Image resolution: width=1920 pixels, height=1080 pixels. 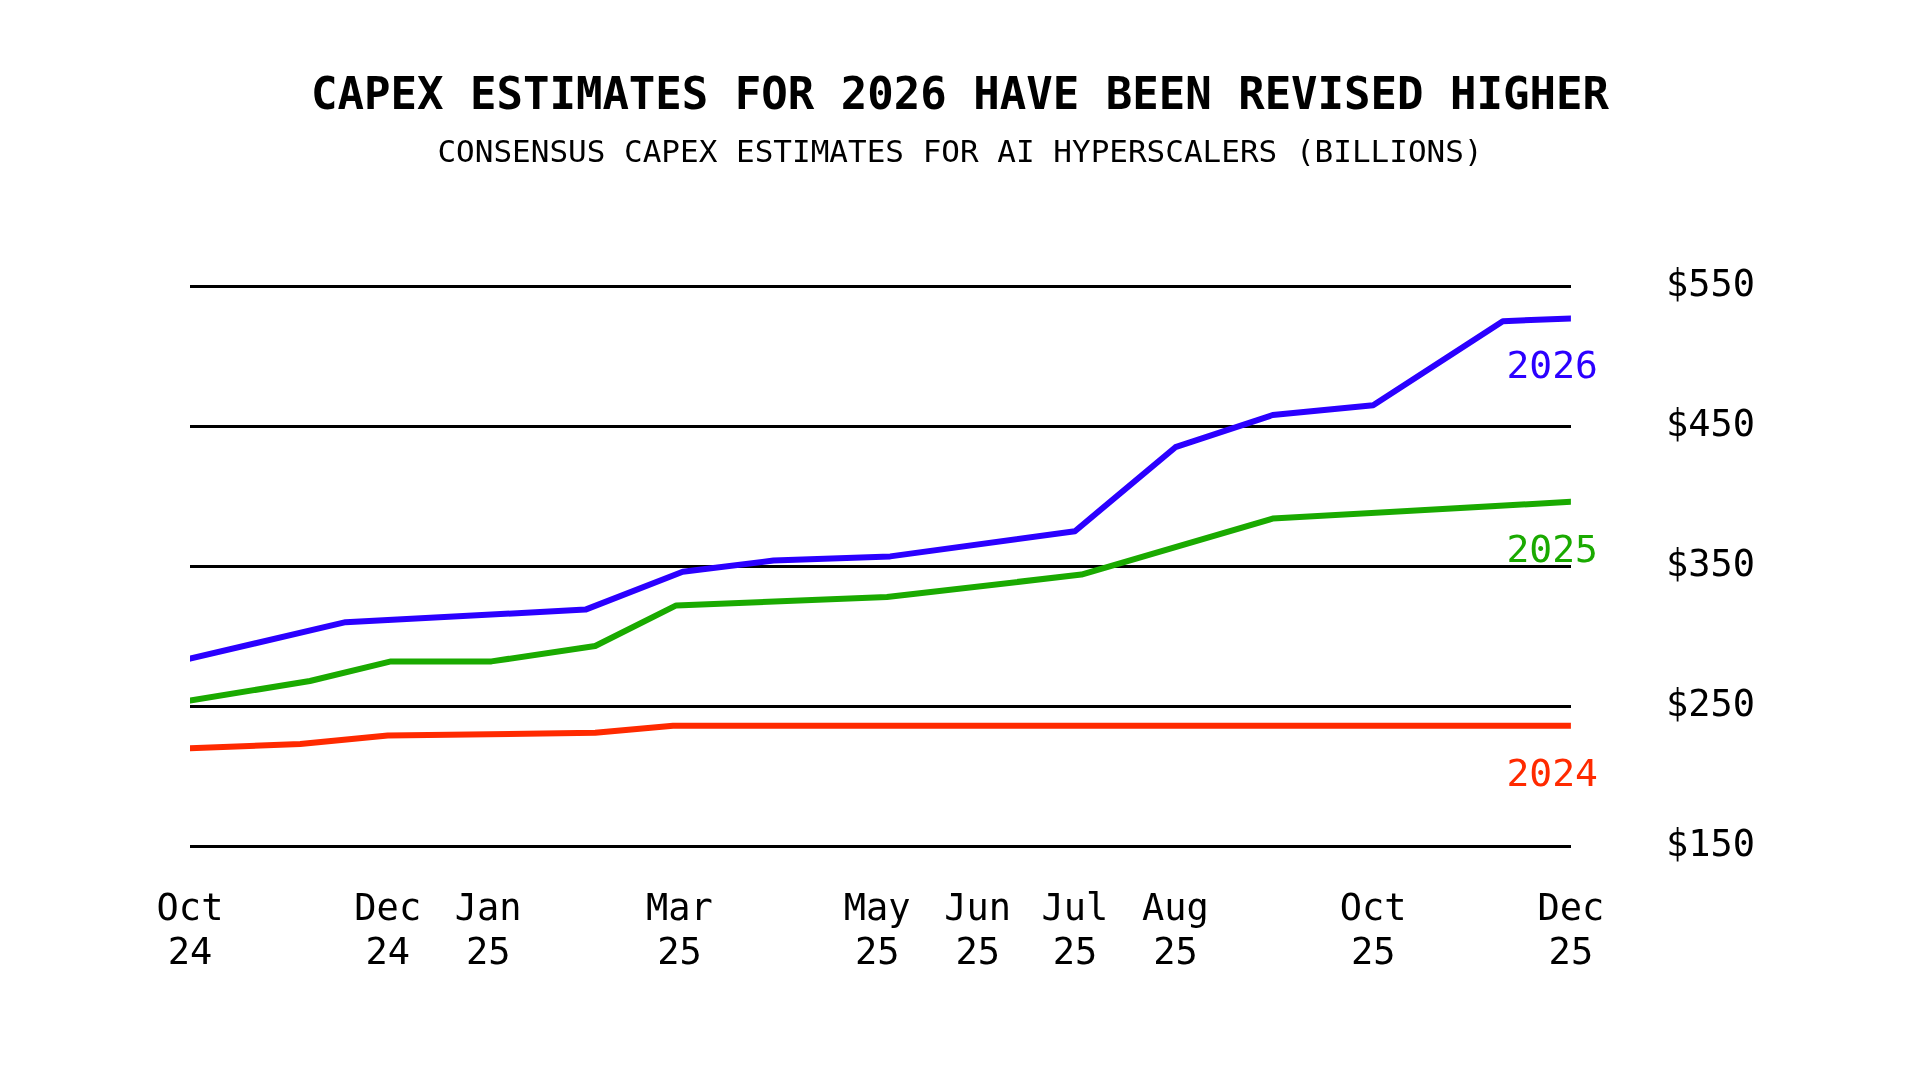 I want to click on x-tick-label: Mar 25, so click(x=679, y=930).